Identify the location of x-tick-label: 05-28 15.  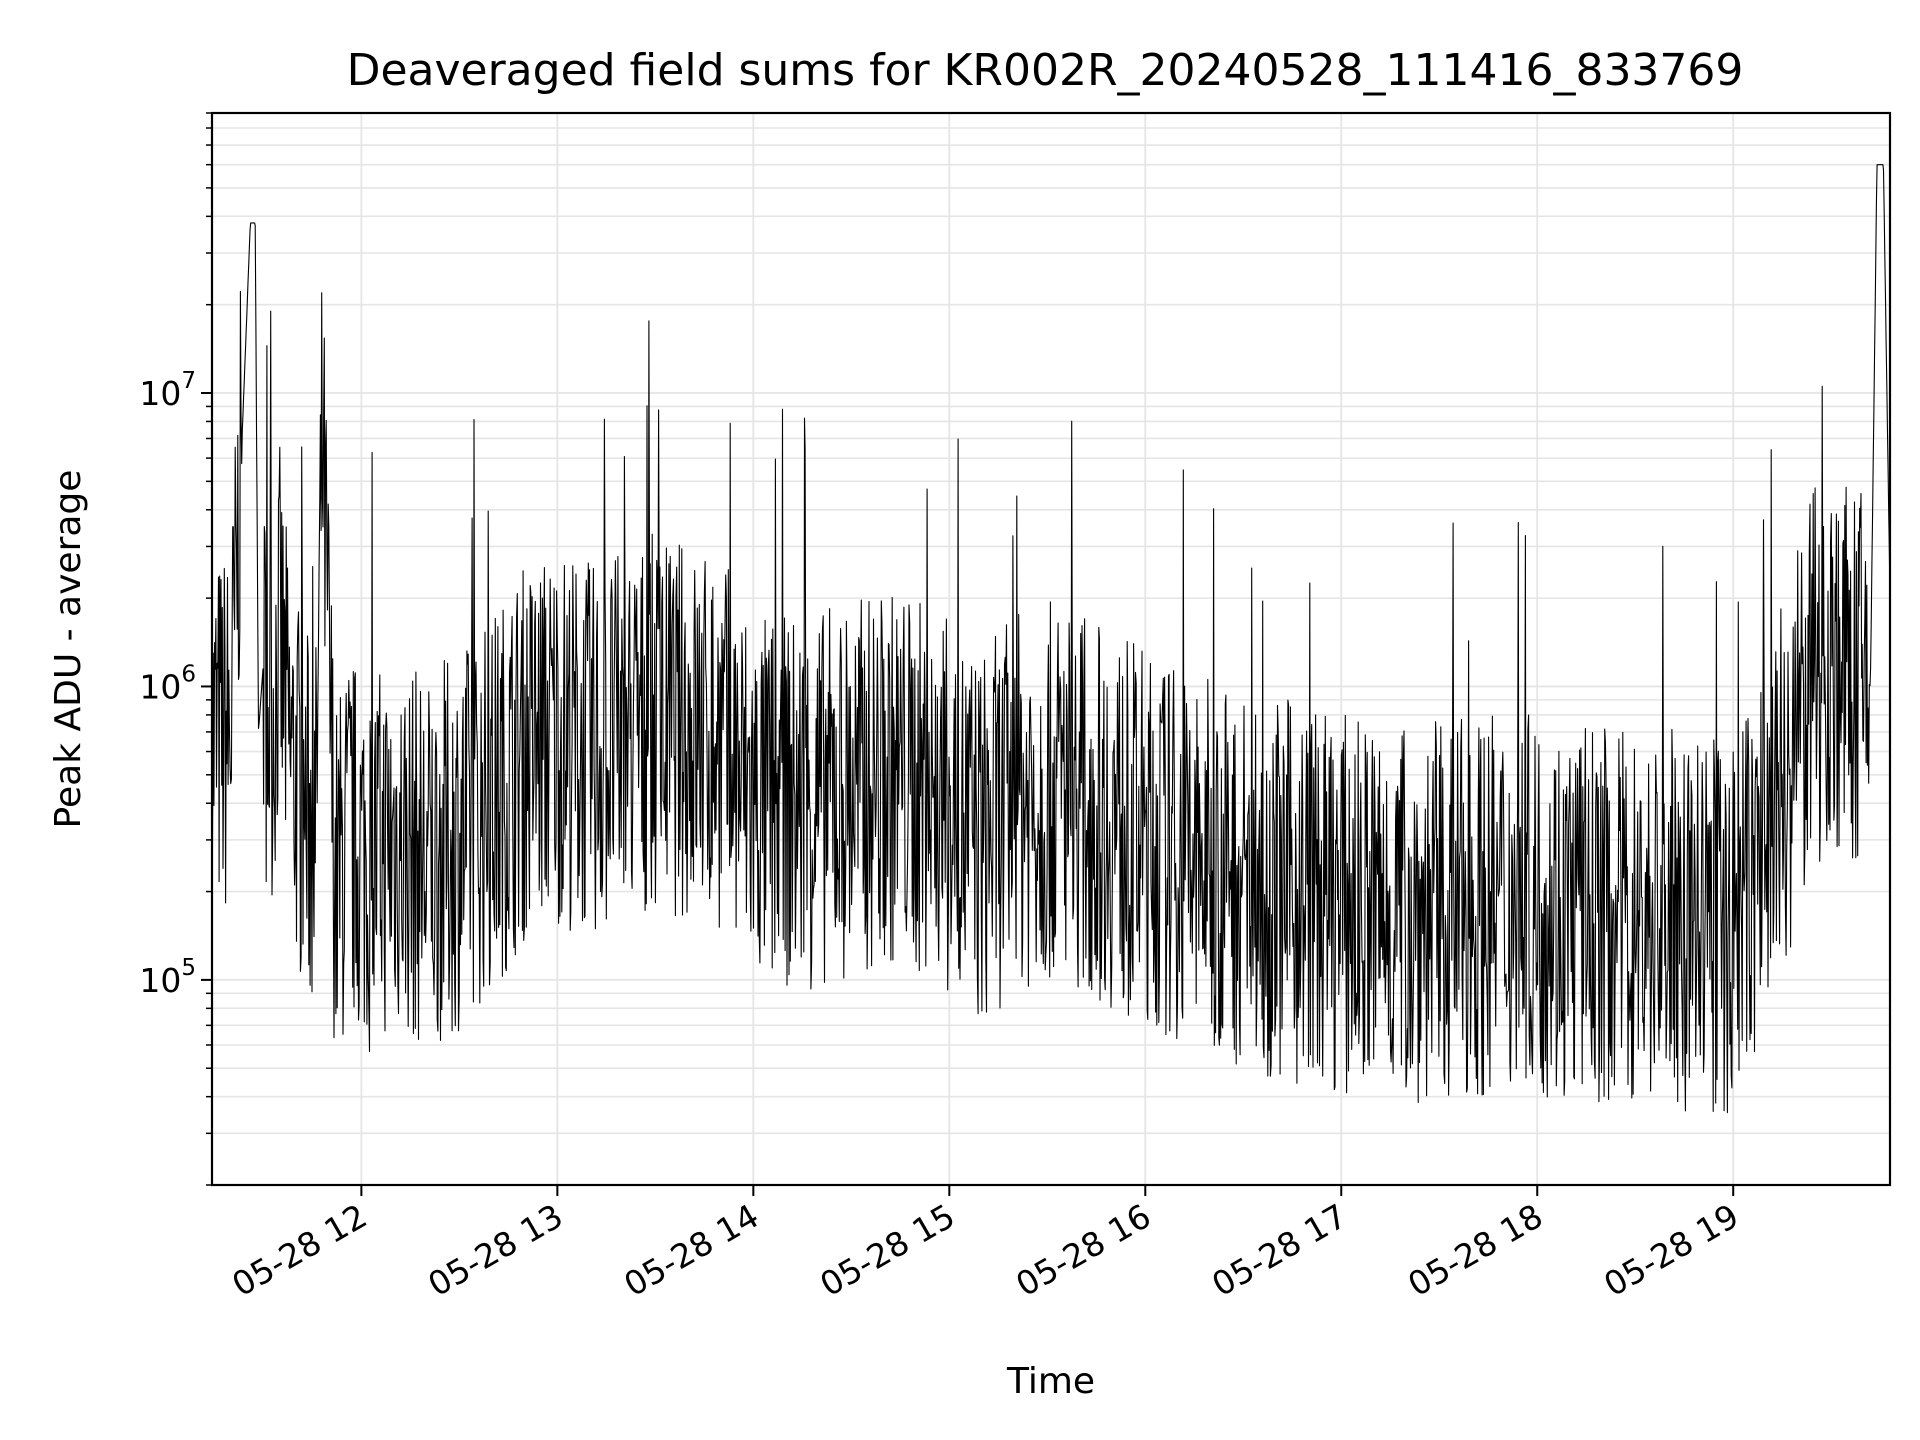
(887, 1250).